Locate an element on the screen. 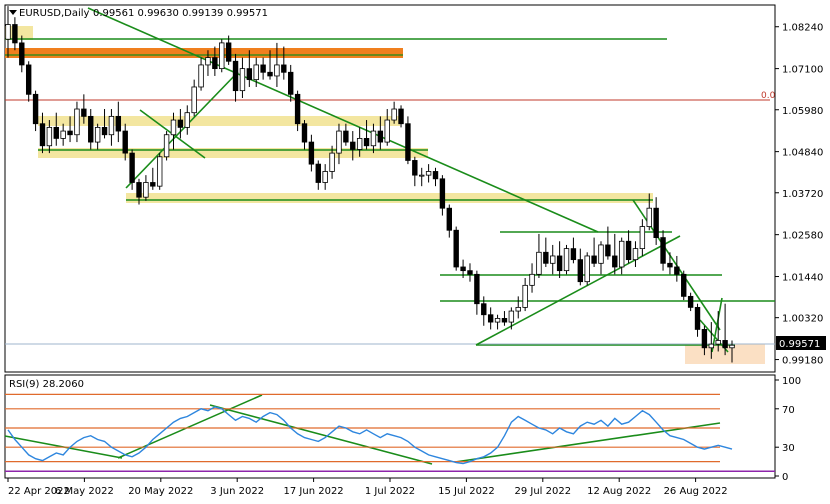 This screenshot has width=830, height=504. price-tick-label: 1.08240 is located at coordinates (802, 28).